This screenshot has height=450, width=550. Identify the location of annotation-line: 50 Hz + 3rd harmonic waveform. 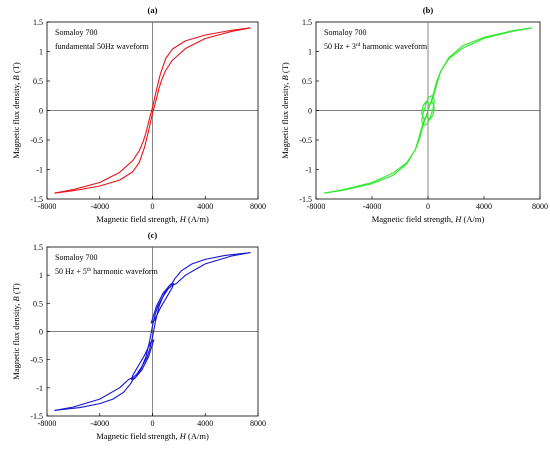
(376, 46).